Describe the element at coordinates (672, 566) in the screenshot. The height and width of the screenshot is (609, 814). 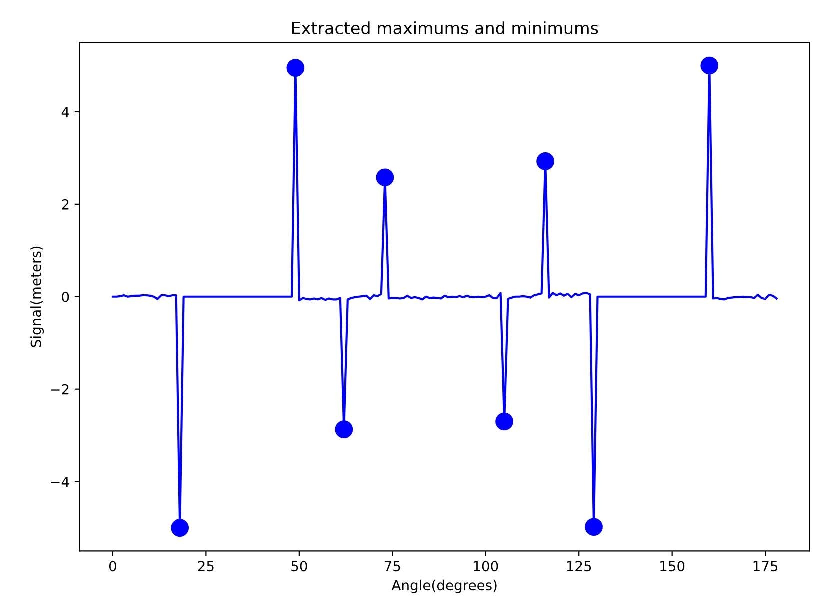
I see `x-tick-label: 150` at that location.